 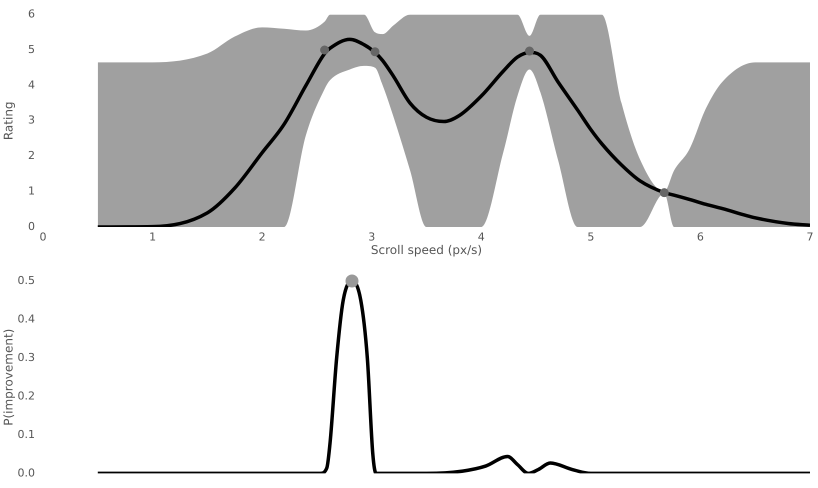 I want to click on y-tick-label: 2, so click(x=31, y=155).